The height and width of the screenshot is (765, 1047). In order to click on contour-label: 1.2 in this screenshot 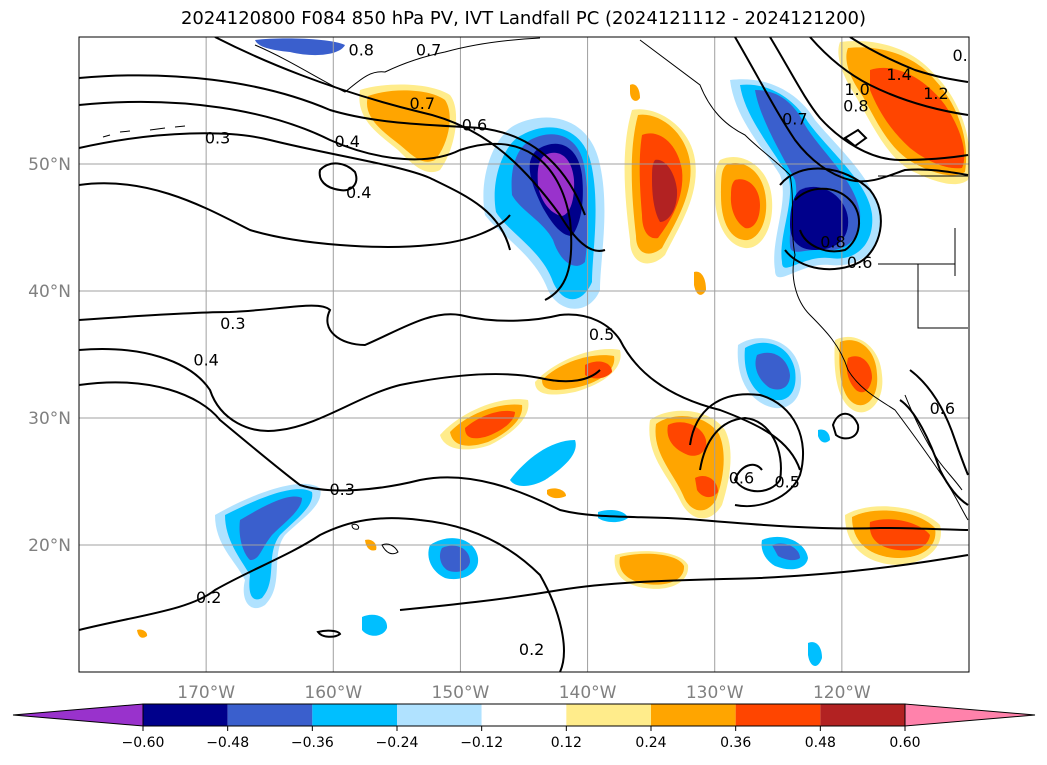, I will do `click(935, 93)`.